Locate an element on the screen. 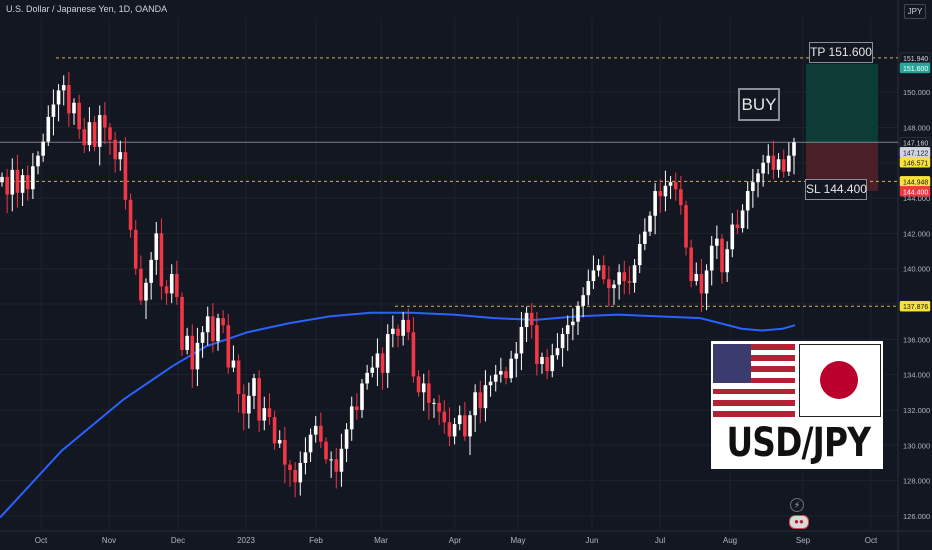 The width and height of the screenshot is (932, 550). price-tick-label: 150.000 is located at coordinates (916, 92).